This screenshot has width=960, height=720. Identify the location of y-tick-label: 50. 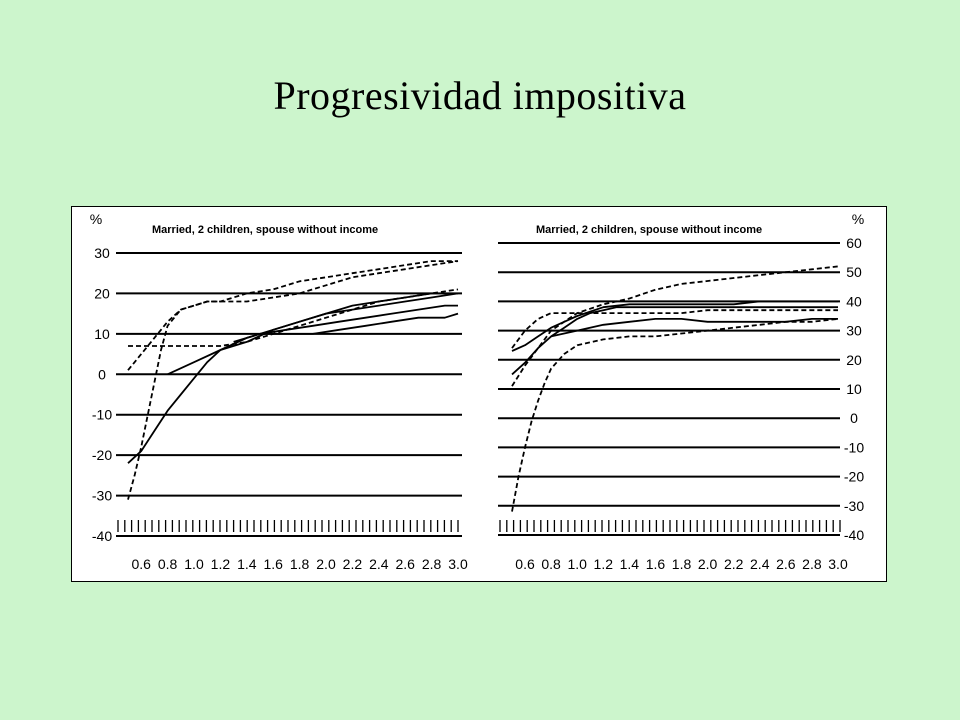
(854, 272).